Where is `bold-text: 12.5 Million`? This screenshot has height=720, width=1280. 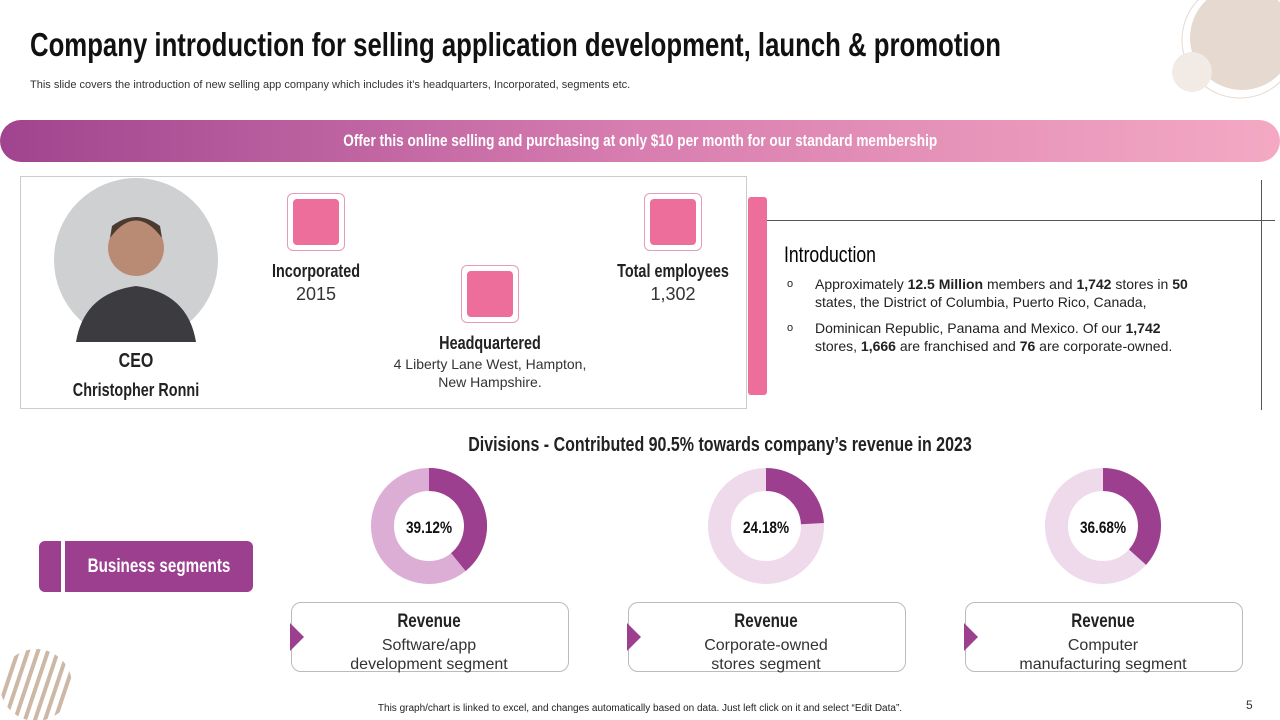 bold-text: 12.5 Million is located at coordinates (945, 284).